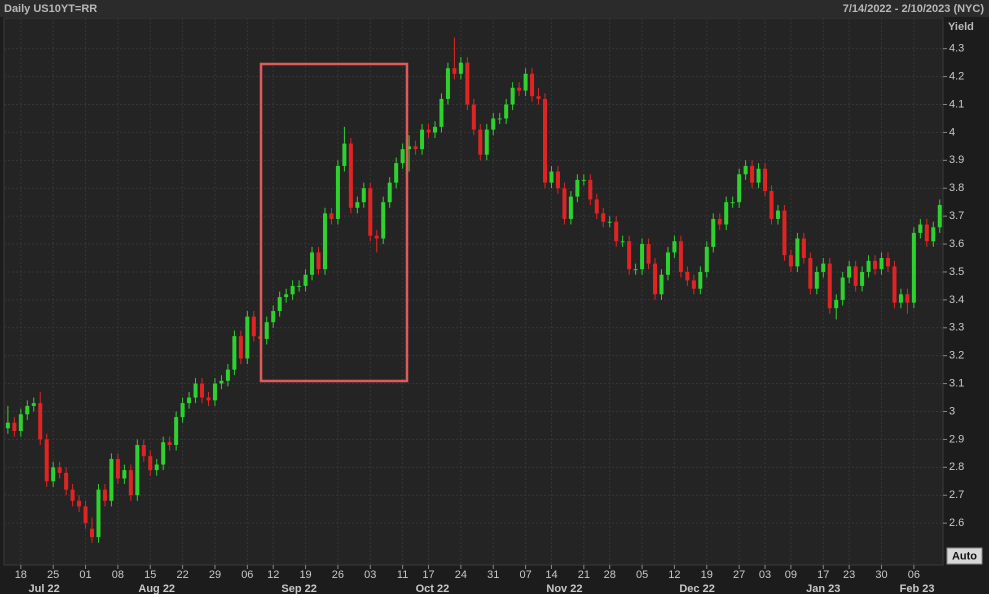  I want to click on x-tick-label: 14, so click(551, 575).